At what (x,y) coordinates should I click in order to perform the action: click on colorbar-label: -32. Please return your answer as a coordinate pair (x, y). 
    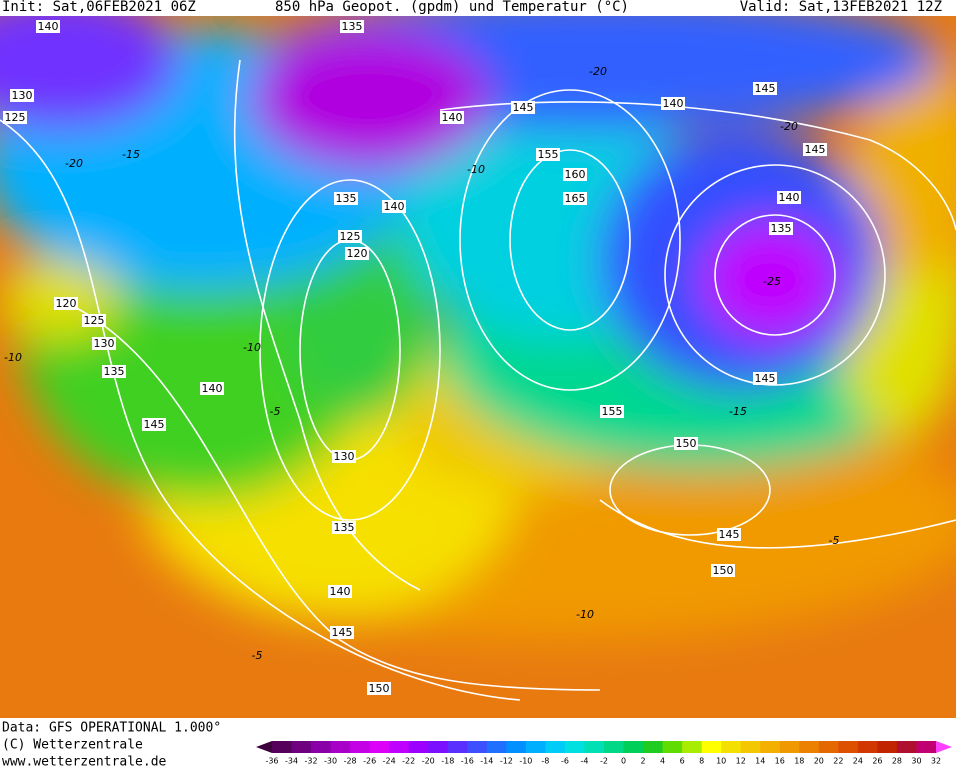
    Looking at the image, I should click on (311, 761).